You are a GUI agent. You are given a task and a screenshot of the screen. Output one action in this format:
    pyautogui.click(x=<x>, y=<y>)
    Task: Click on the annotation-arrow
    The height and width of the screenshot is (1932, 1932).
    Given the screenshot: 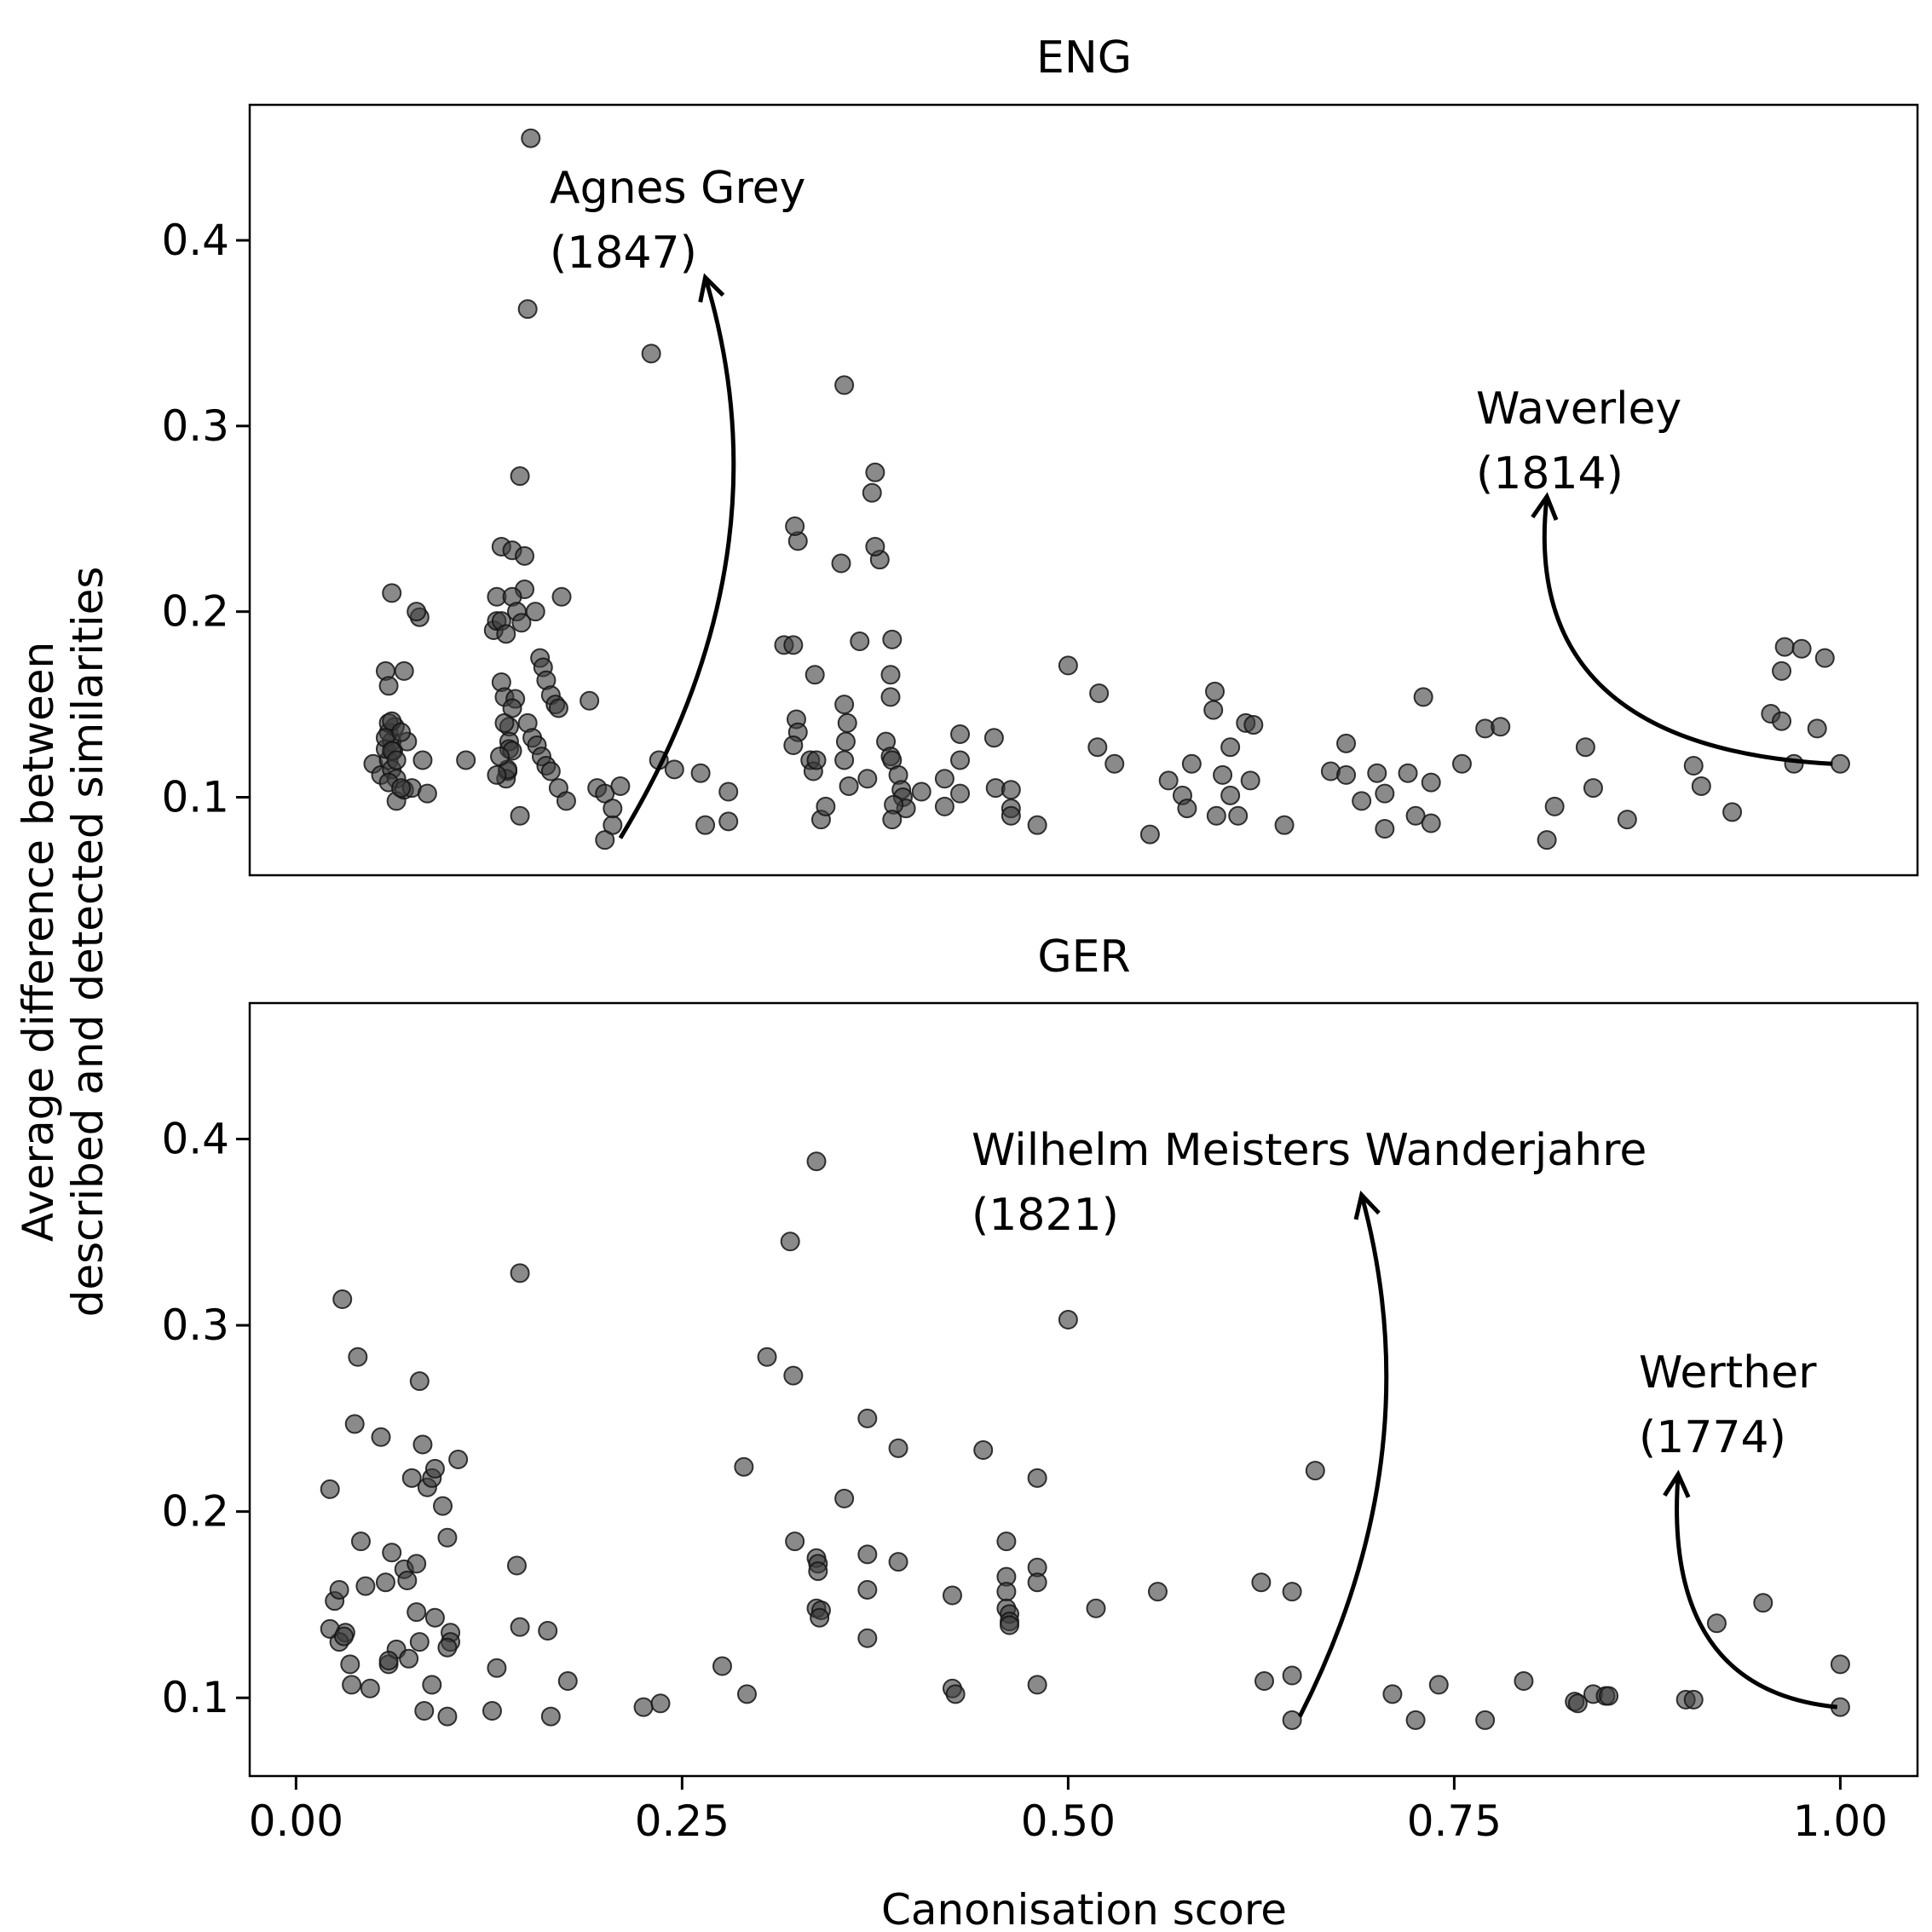 What is the action you would take?
    pyautogui.click(x=677, y=558)
    